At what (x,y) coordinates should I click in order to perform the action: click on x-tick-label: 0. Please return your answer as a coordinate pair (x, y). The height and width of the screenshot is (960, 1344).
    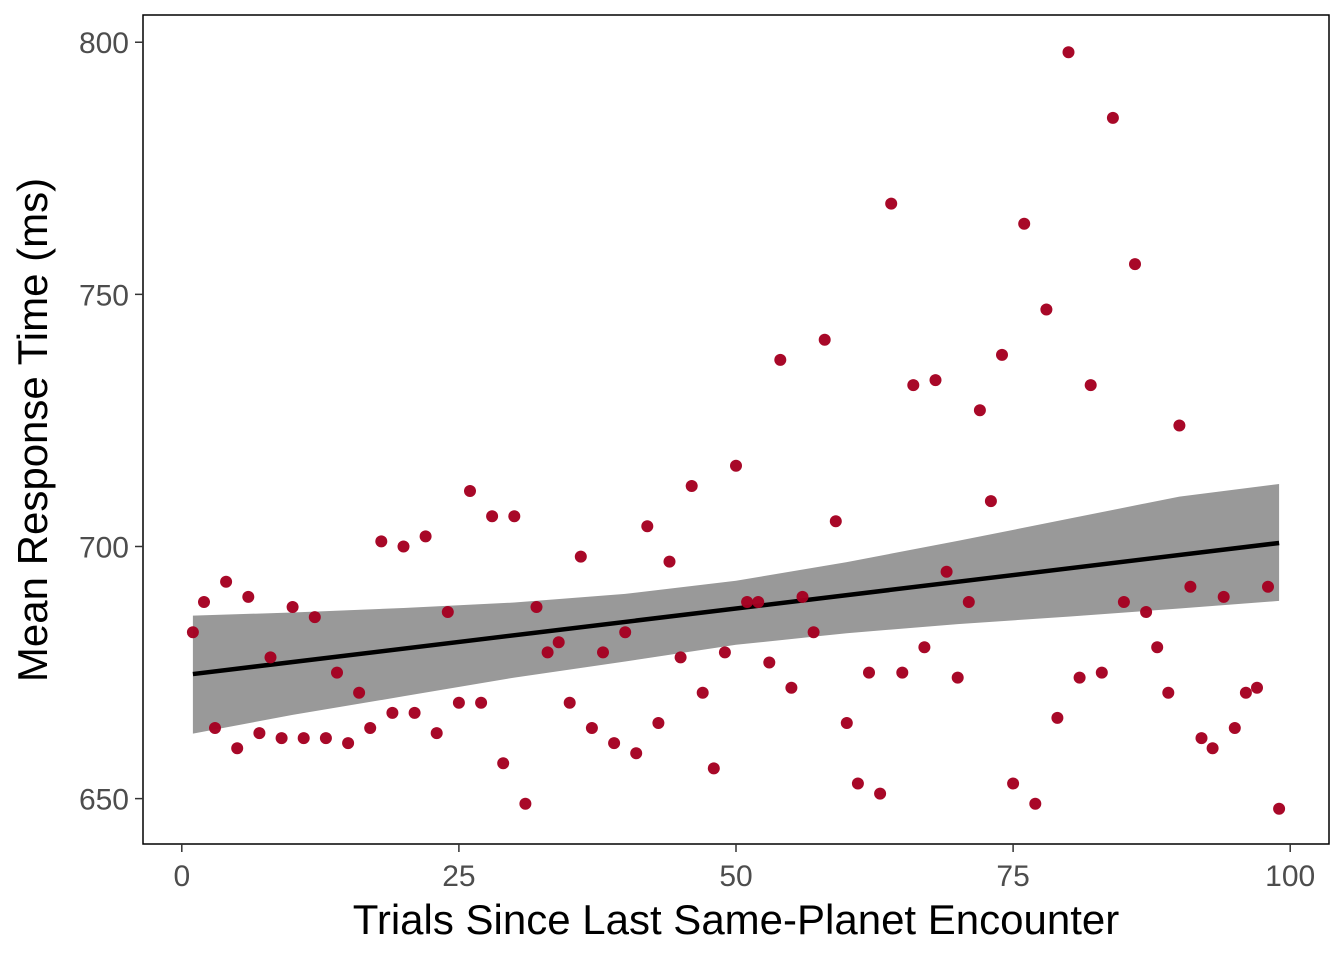
    Looking at the image, I should click on (181, 876).